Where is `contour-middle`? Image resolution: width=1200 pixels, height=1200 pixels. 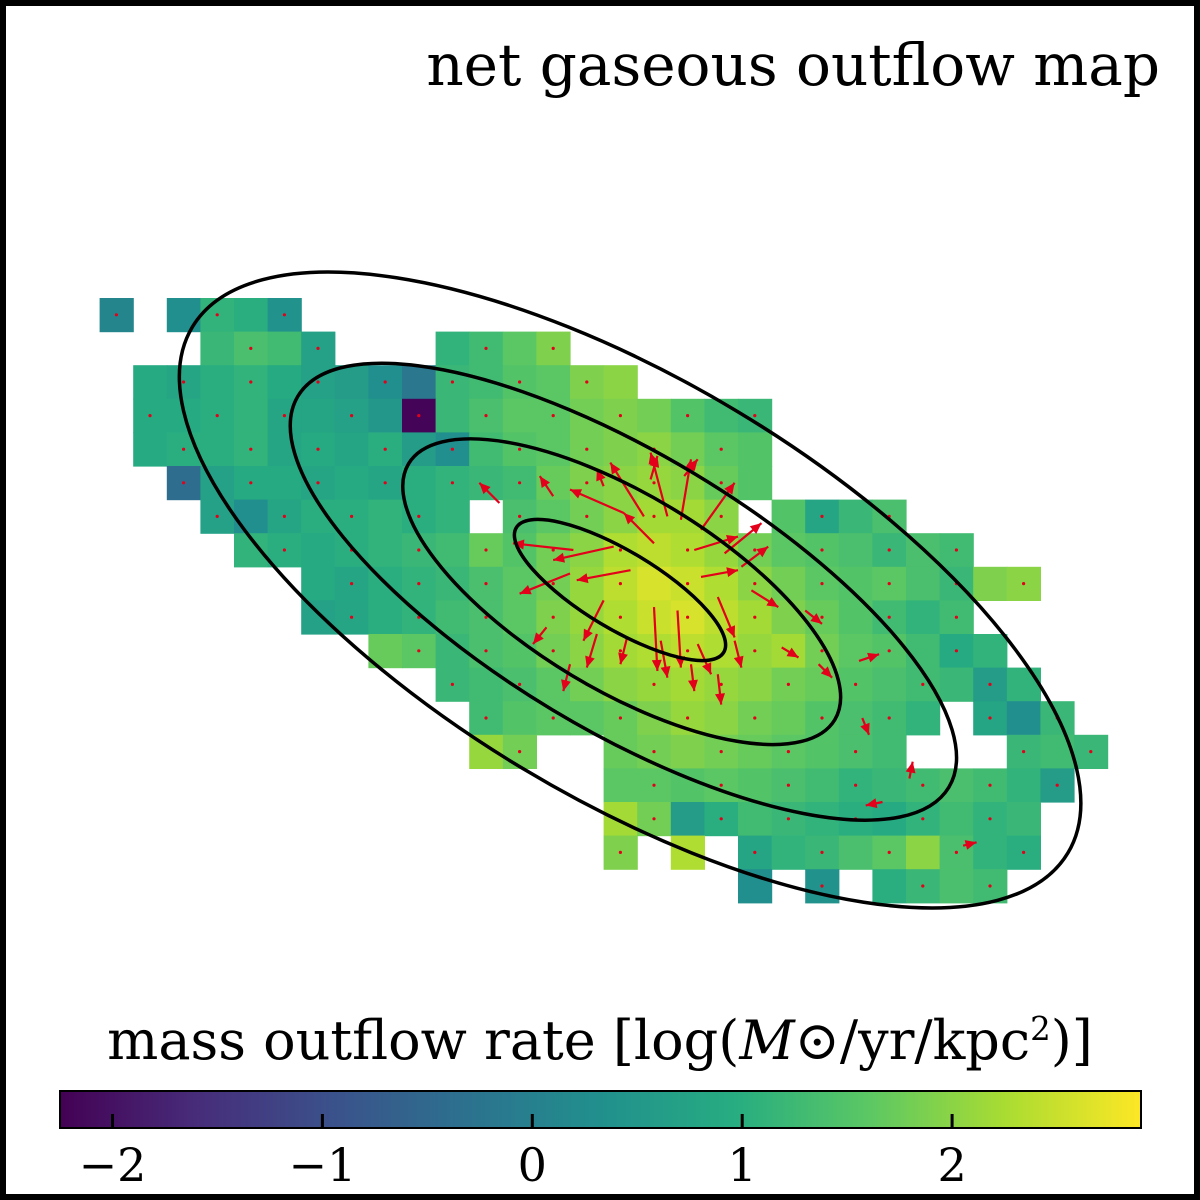 contour-middle is located at coordinates (622, 592).